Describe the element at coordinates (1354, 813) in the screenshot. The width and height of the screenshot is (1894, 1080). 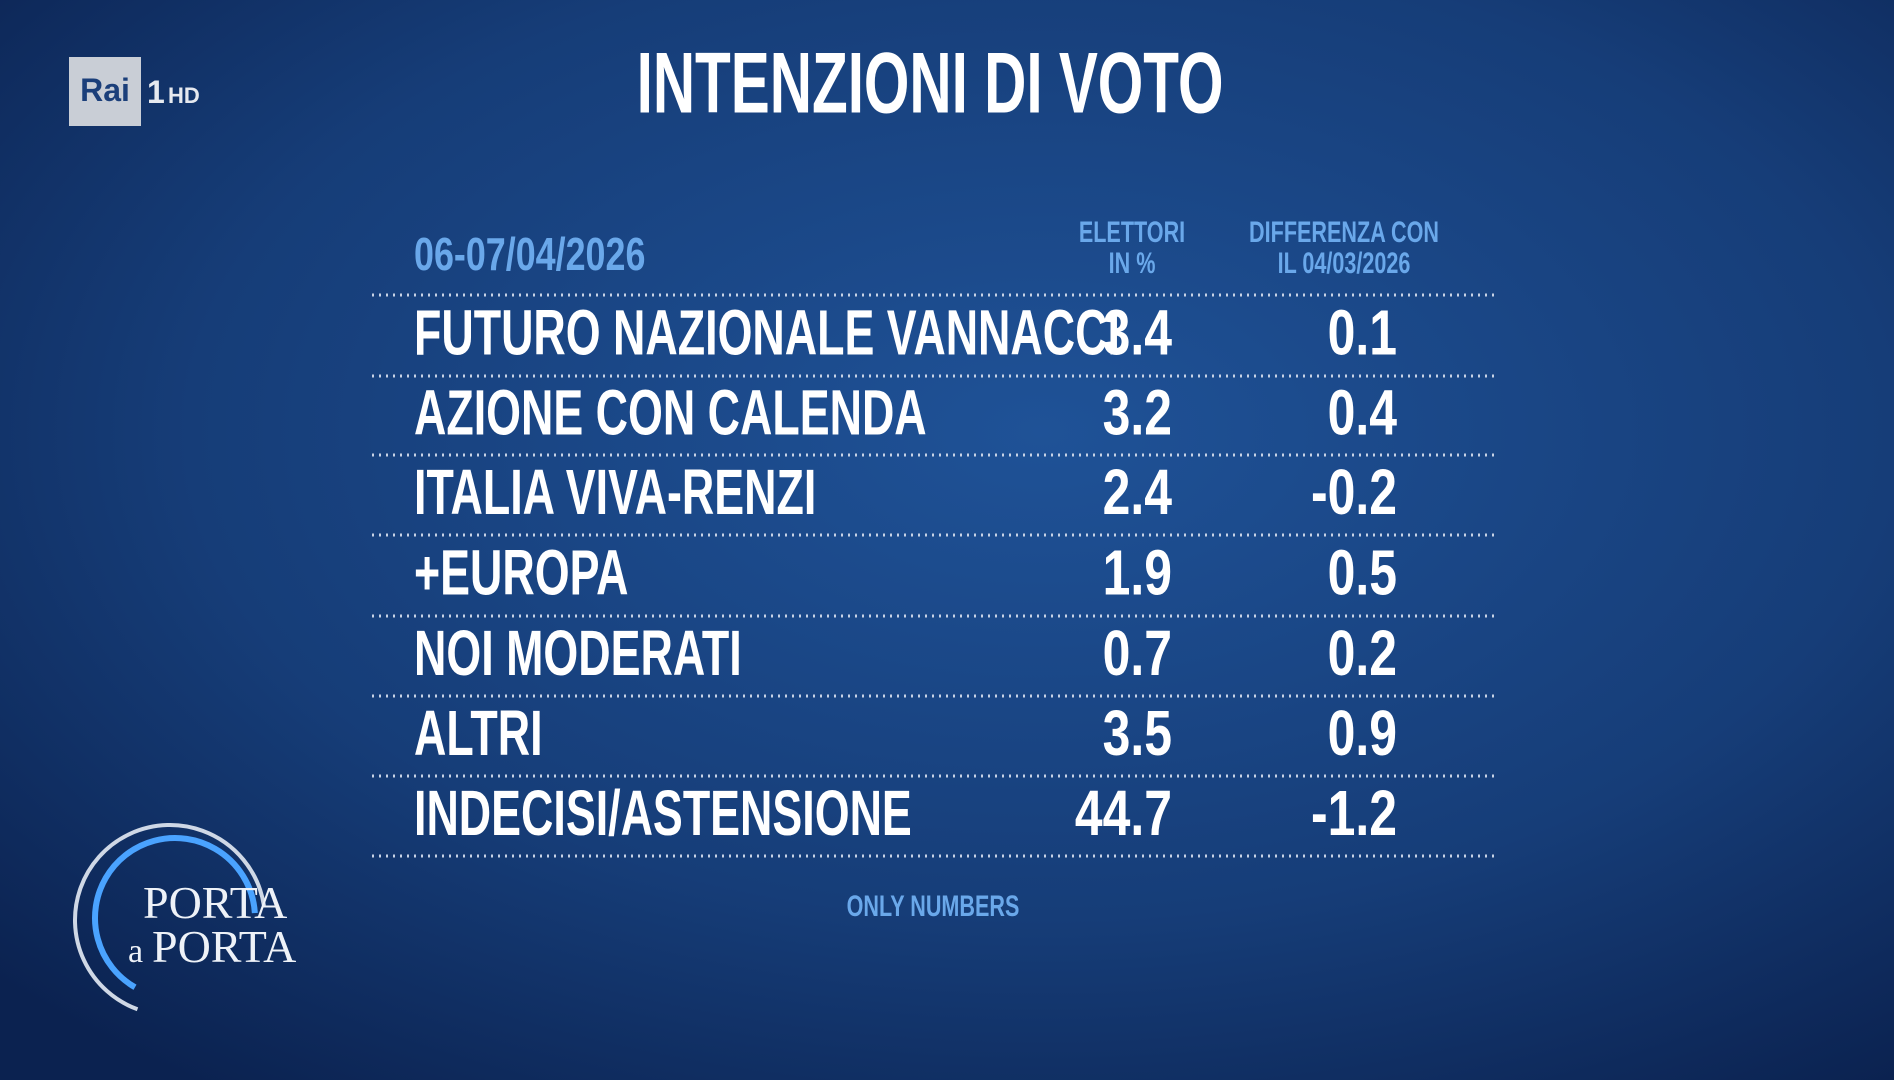
I see `difference: -1.2` at that location.